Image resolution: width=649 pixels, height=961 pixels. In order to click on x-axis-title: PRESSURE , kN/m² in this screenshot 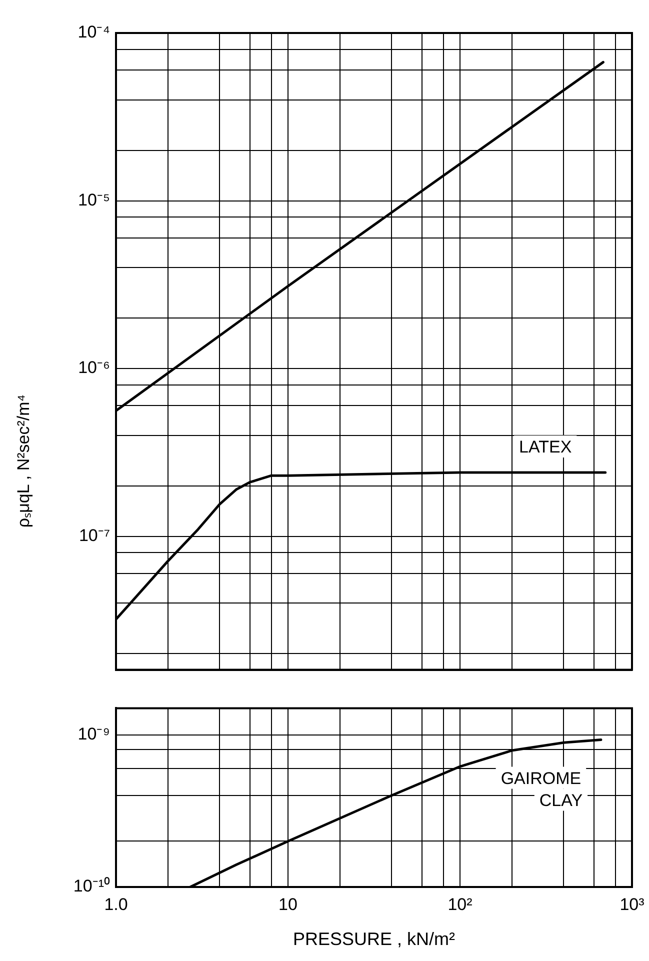, I will do `click(374, 939)`.